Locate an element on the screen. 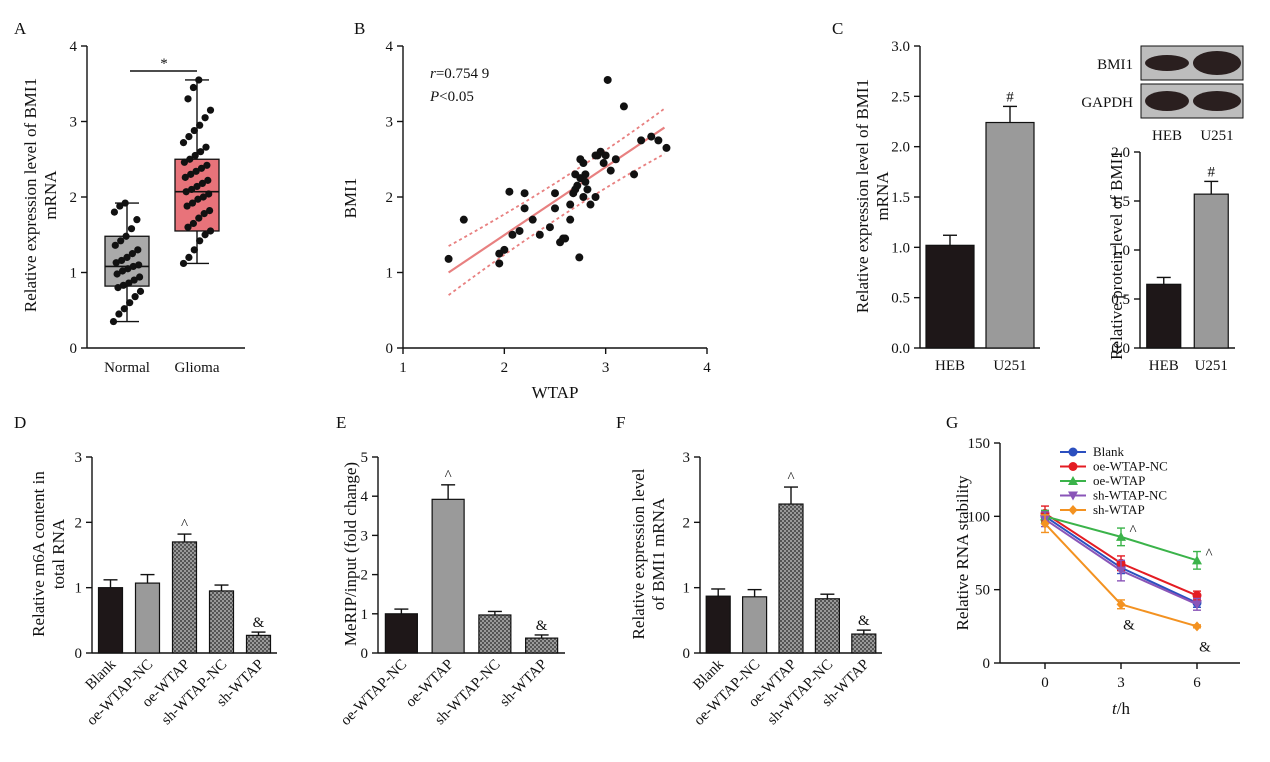 The height and width of the screenshot is (762, 1270). confidence-band-upper is located at coordinates (556, 177).